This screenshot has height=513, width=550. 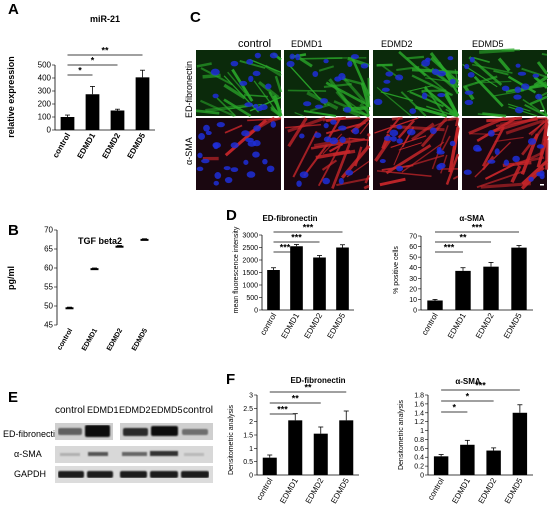 I want to click on chart-a-ytick-label: 100, so click(x=45, y=117).